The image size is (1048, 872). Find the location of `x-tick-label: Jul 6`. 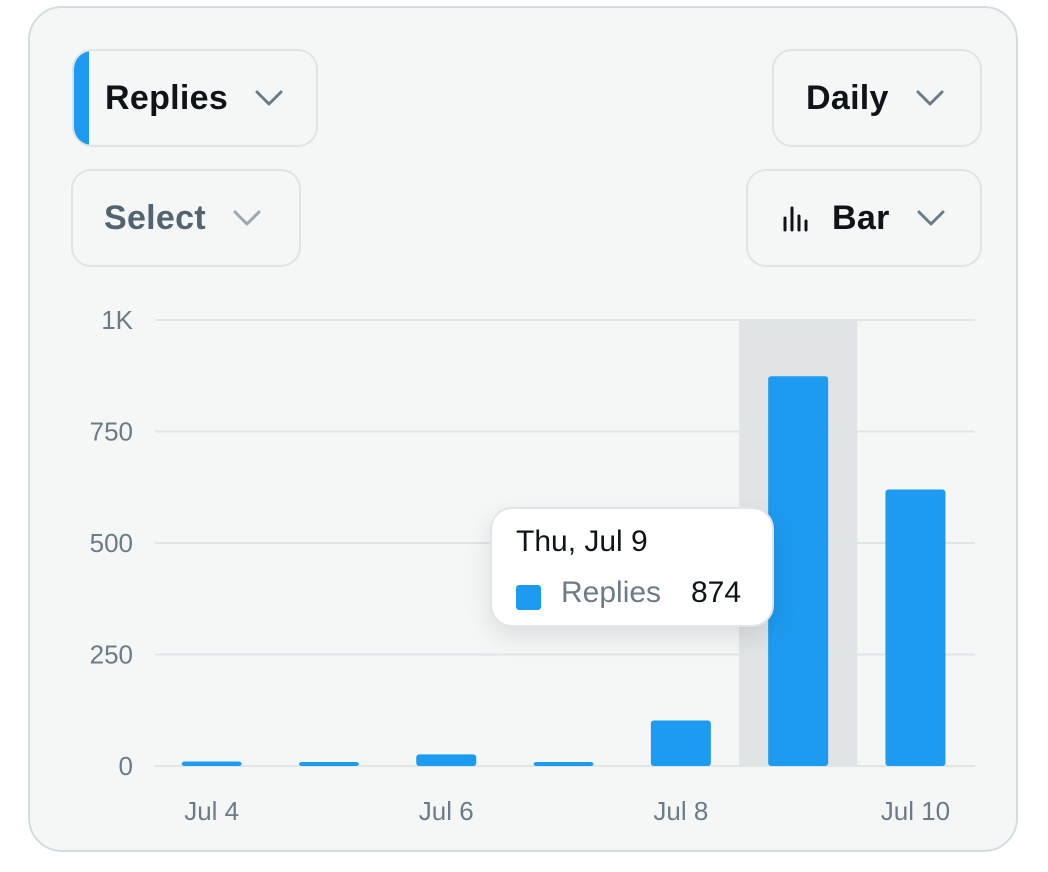

x-tick-label: Jul 6 is located at coordinates (446, 811).